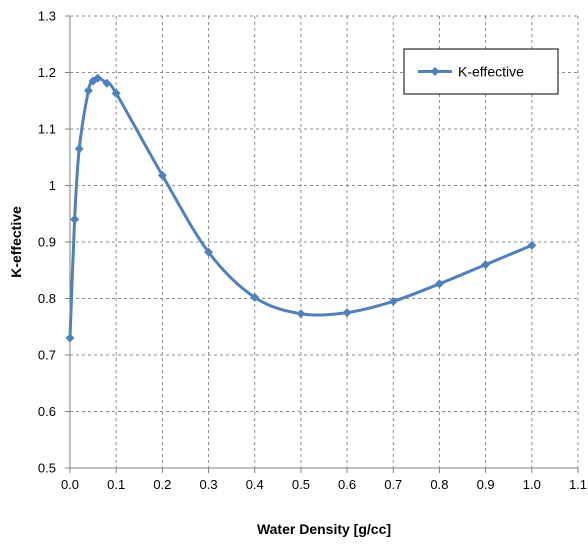 The width and height of the screenshot is (588, 544). Describe the element at coordinates (301, 484) in the screenshot. I see `x-tick-label: 0.5` at that location.